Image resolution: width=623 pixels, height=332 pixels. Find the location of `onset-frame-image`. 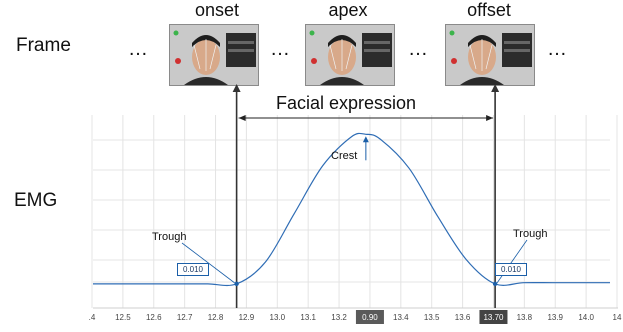

onset-frame-image is located at coordinates (214, 55).